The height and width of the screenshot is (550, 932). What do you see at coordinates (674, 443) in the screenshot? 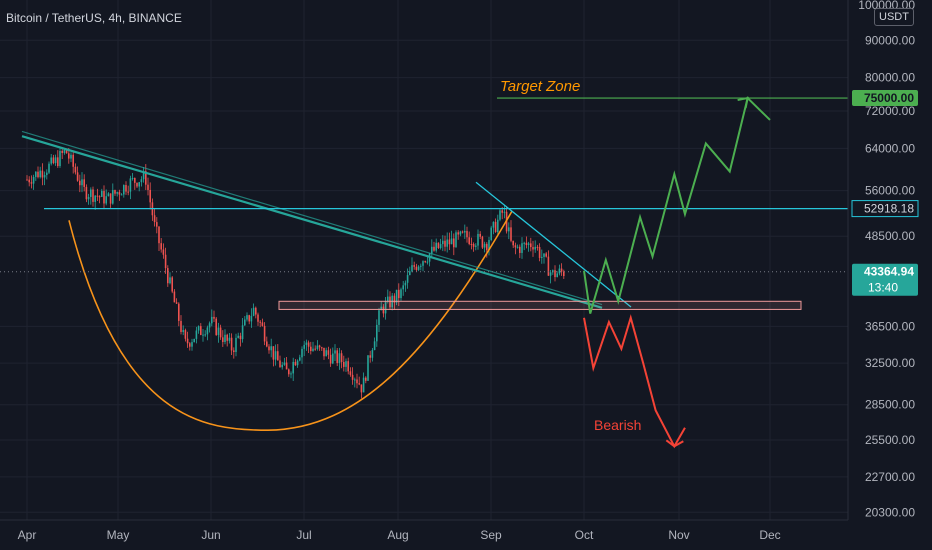
I see `bearish-arrowhead` at bounding box center [674, 443].